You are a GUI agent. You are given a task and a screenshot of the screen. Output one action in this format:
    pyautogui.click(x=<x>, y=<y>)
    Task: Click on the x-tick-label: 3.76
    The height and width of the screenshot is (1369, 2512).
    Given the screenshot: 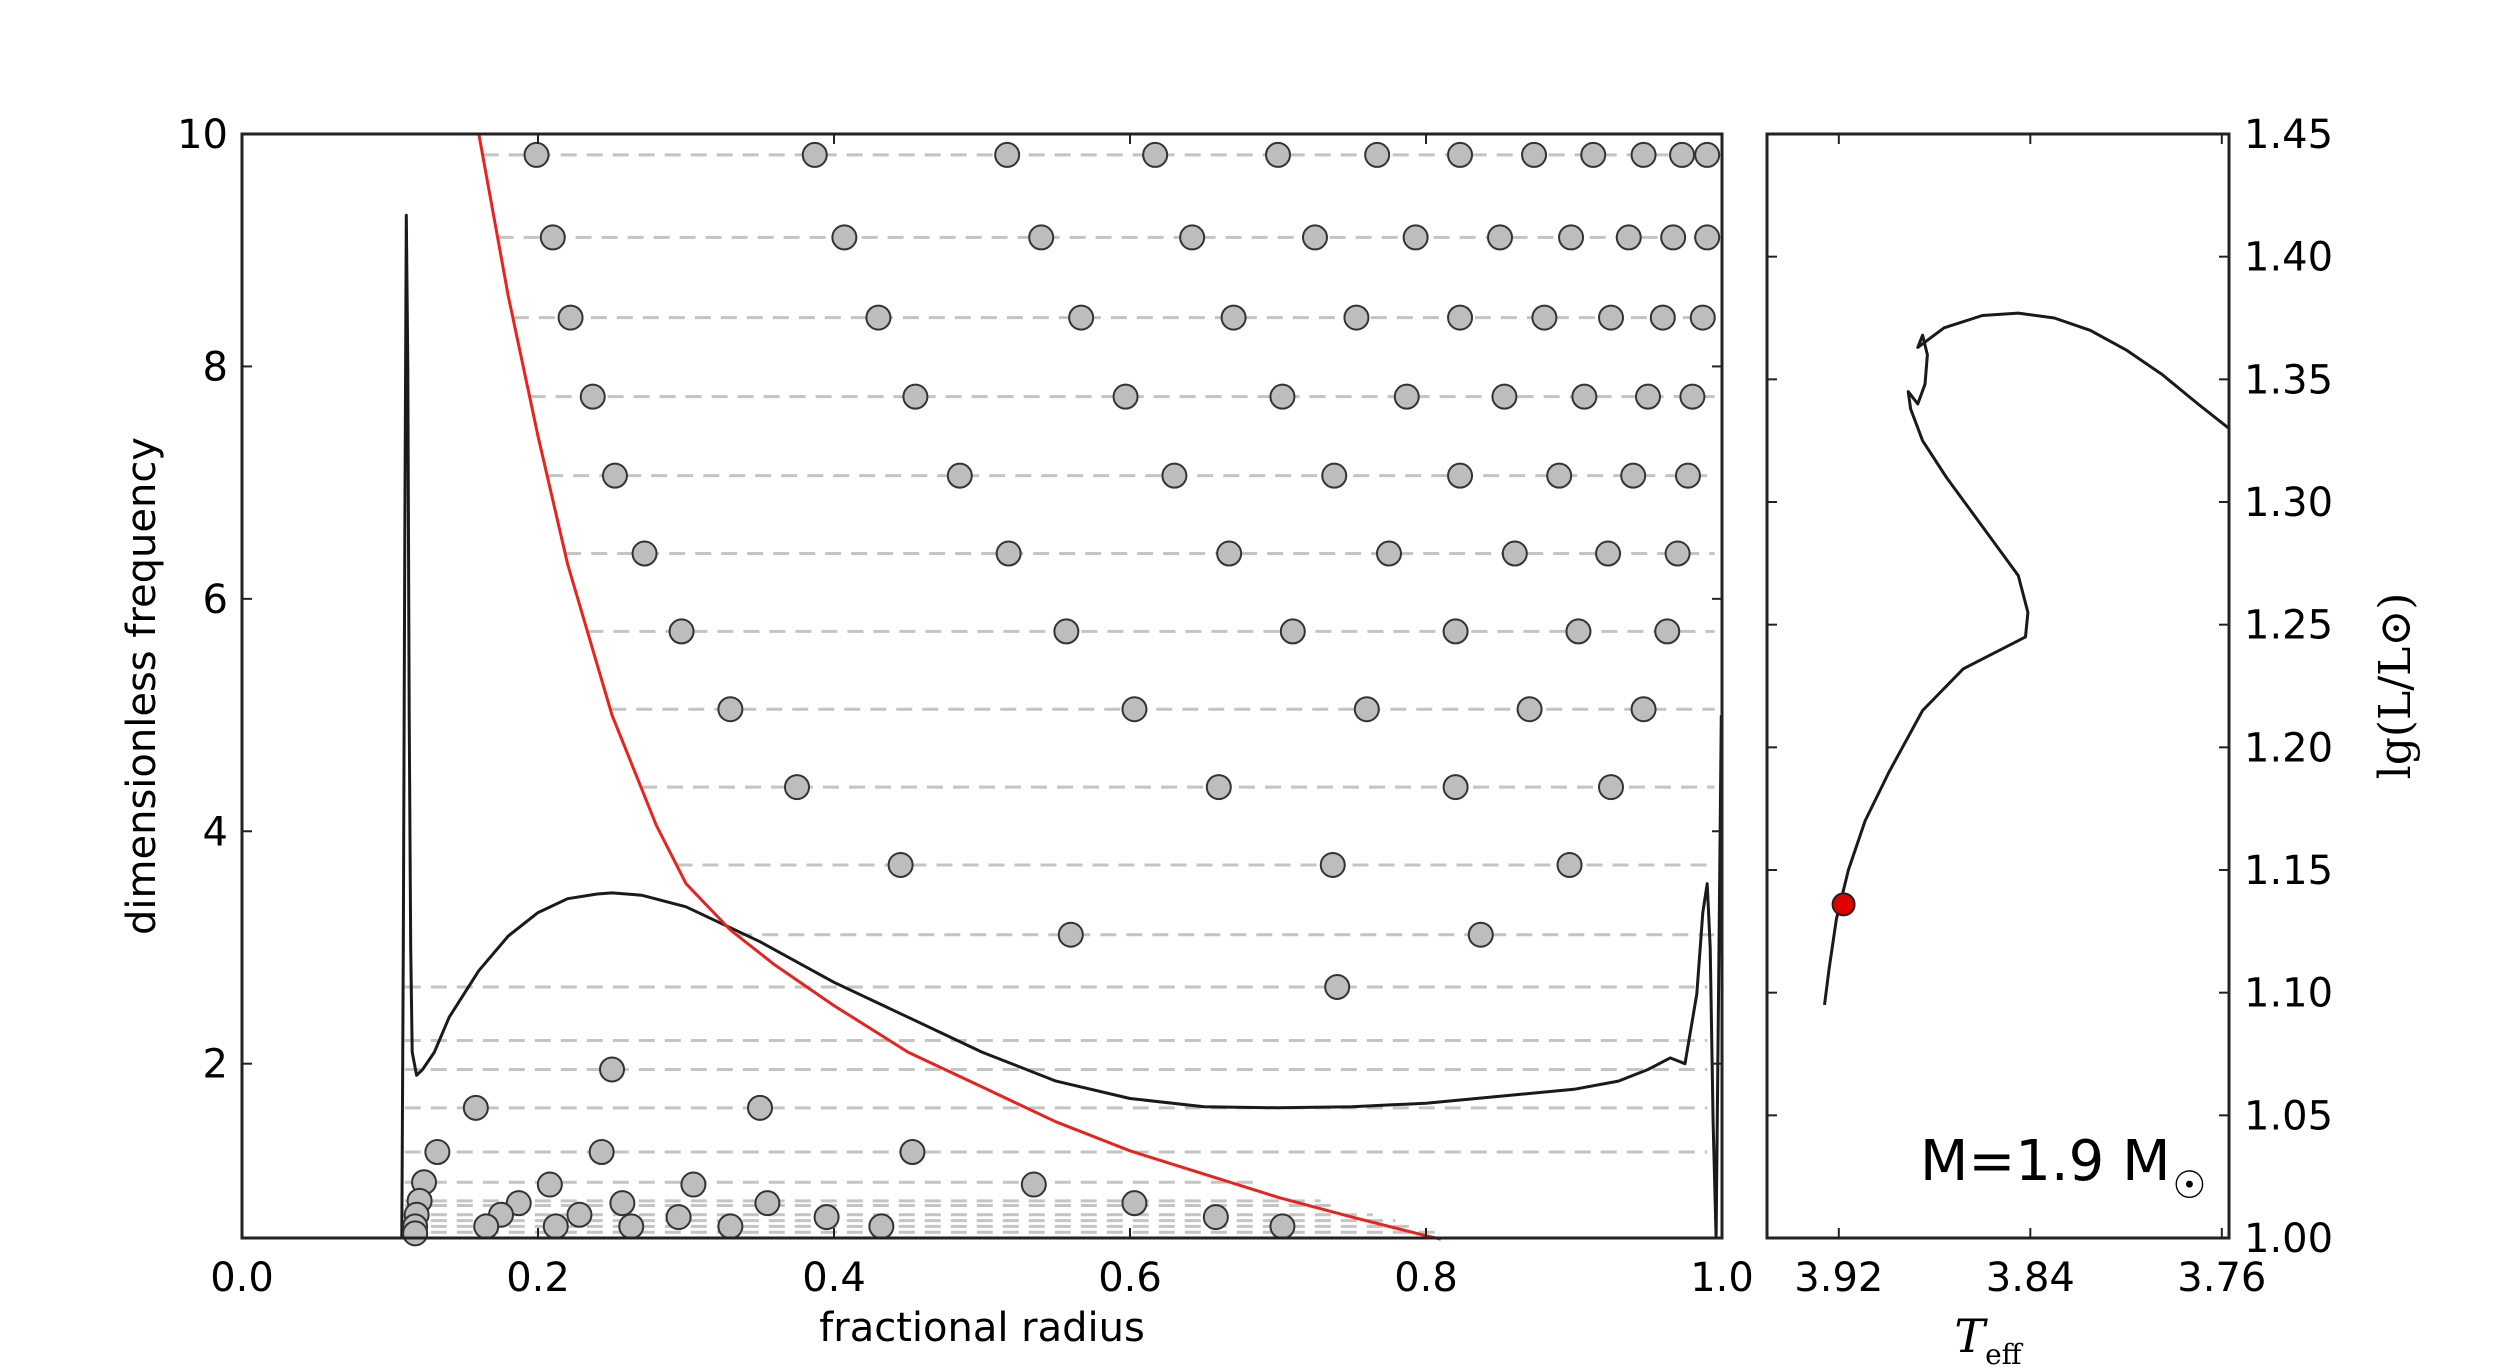 What is the action you would take?
    pyautogui.click(x=2221, y=1278)
    